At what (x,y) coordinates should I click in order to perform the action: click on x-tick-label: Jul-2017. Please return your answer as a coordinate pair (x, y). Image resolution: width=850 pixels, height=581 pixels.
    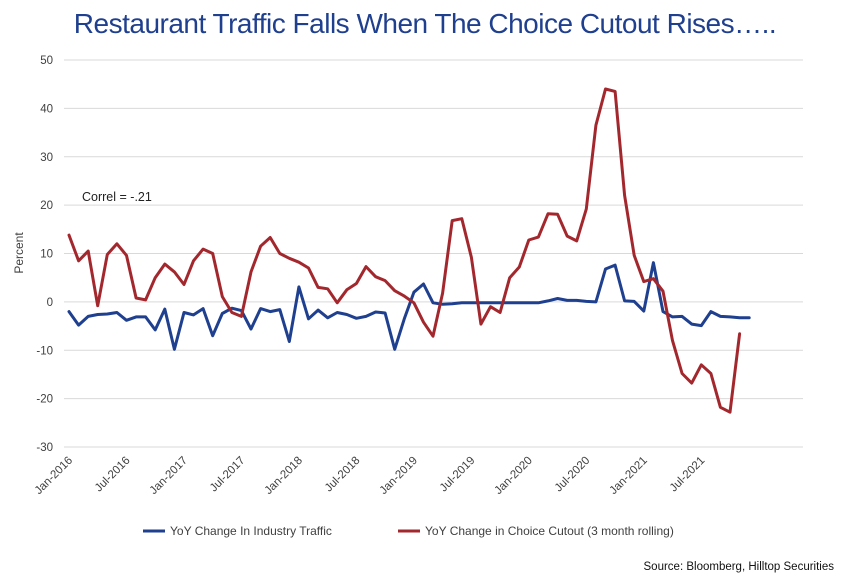
    Looking at the image, I should click on (228, 475).